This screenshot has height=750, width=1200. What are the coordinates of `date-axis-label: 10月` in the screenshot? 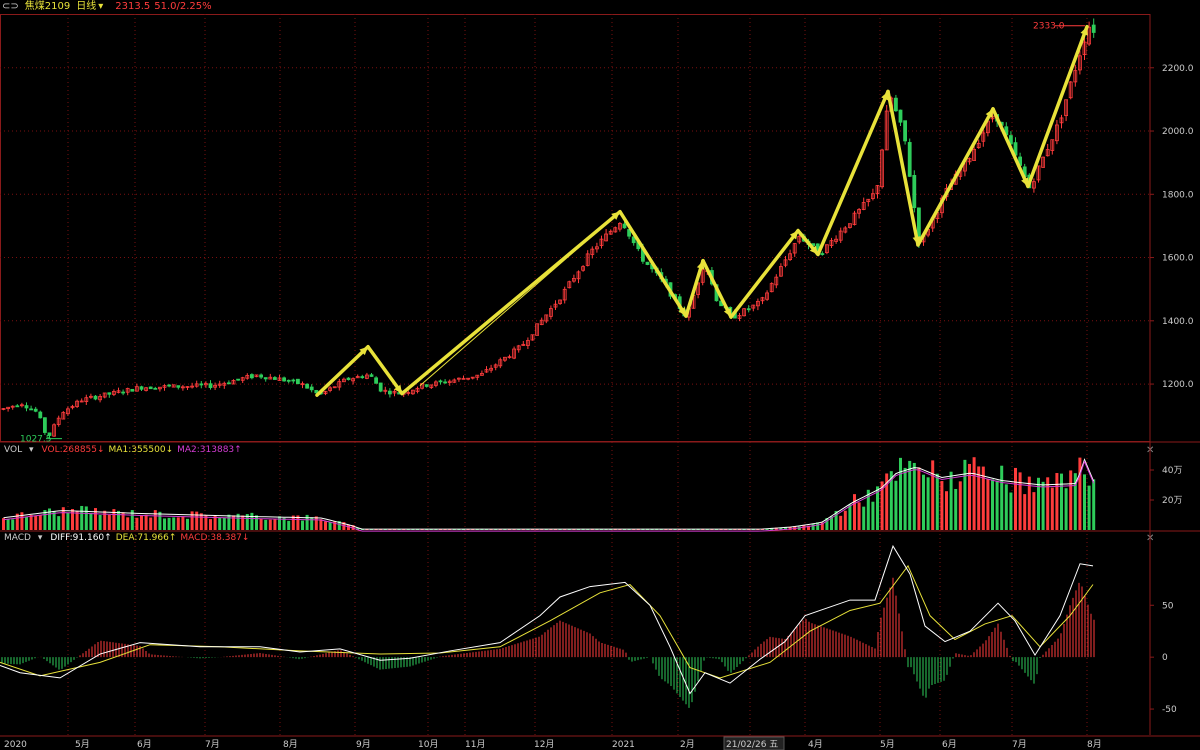 It's located at (428, 744).